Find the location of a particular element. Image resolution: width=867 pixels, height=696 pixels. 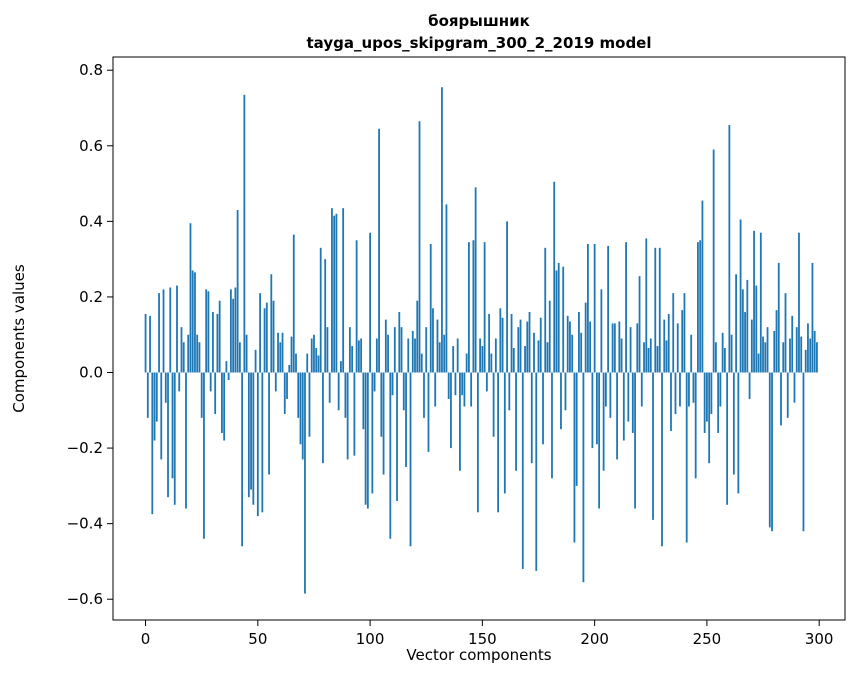

y-tick-label: 0.8 is located at coordinates (91, 70).